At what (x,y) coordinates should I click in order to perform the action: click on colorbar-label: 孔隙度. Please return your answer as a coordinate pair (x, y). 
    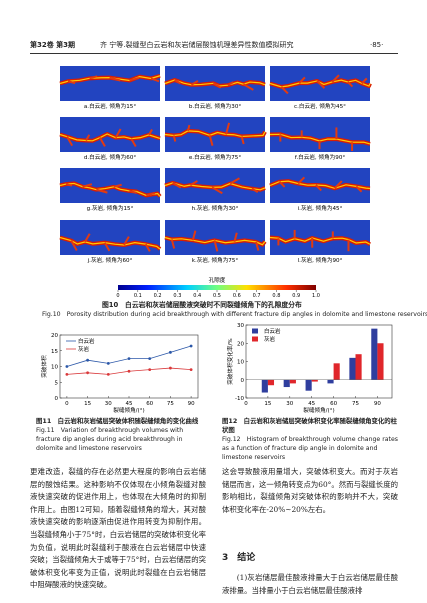
    Looking at the image, I should click on (217, 280).